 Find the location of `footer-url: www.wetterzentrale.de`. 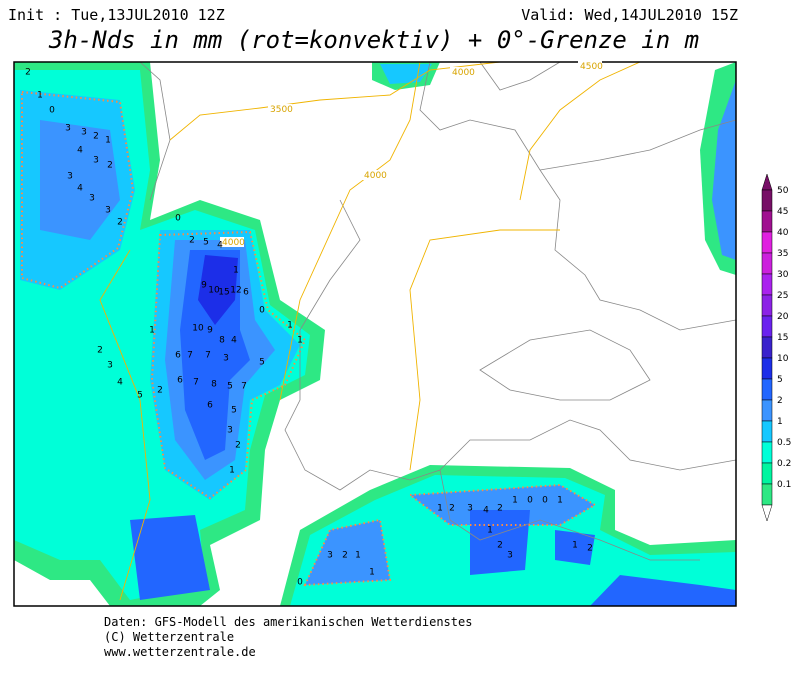

footer-url: www.wetterzentrale.de is located at coordinates (180, 652).